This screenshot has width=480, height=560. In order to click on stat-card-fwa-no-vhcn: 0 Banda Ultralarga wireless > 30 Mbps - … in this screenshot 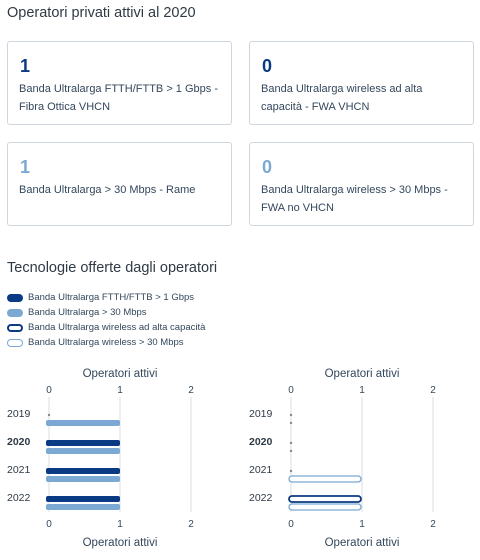, I will do `click(361, 184)`.